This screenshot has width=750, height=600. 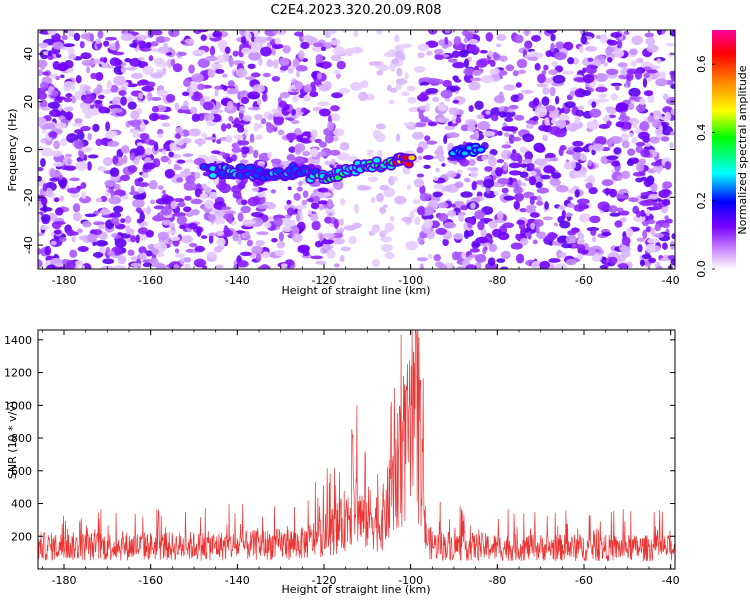 I want to click on colorbar-tick-label: 0.4, so click(x=701, y=133).